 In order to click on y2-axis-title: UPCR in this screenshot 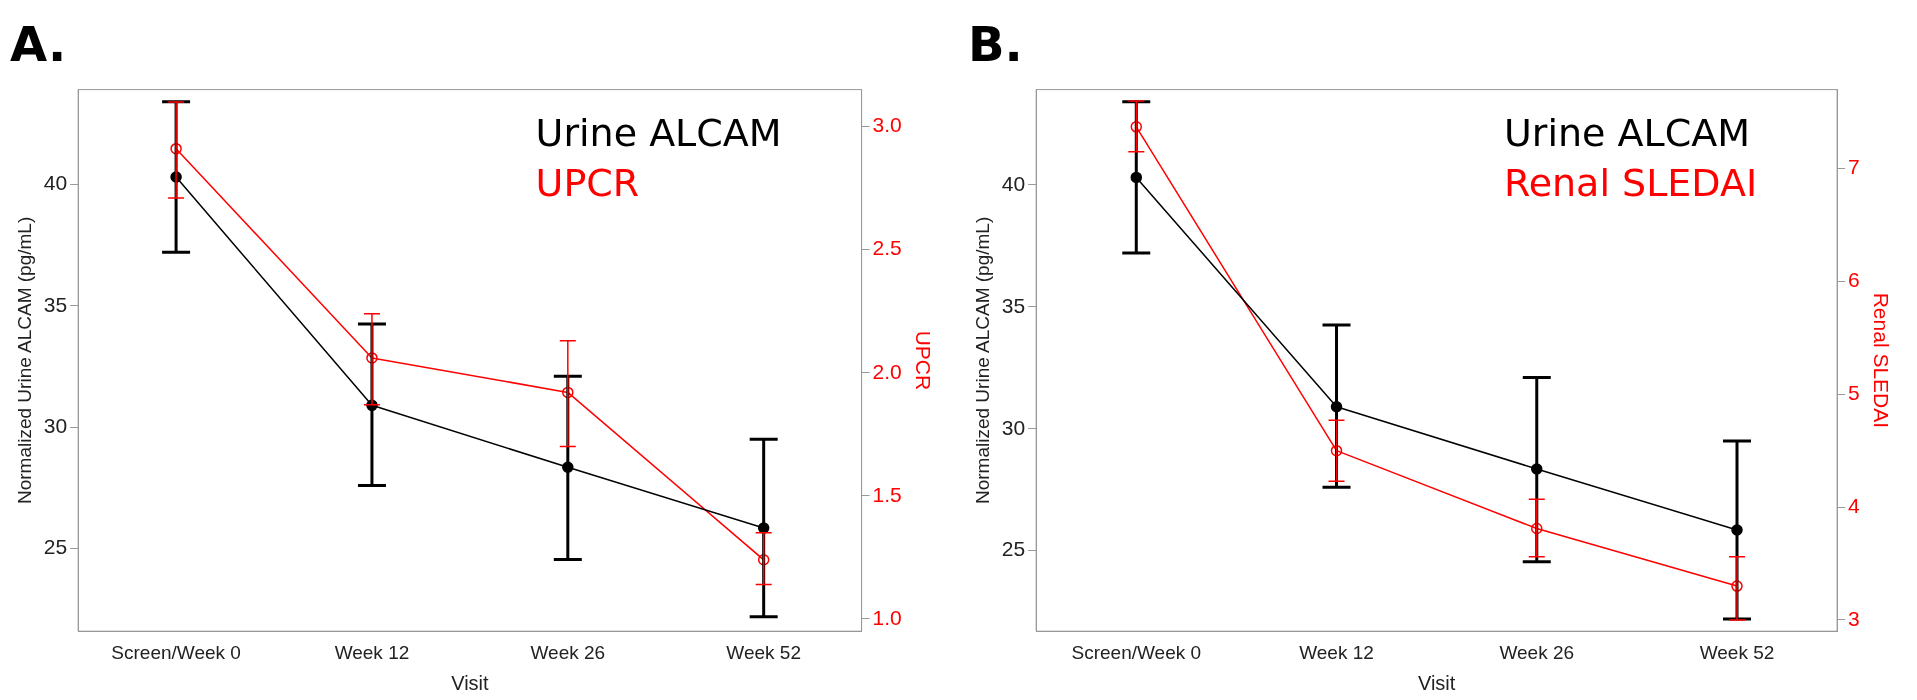, I will do `click(923, 360)`.